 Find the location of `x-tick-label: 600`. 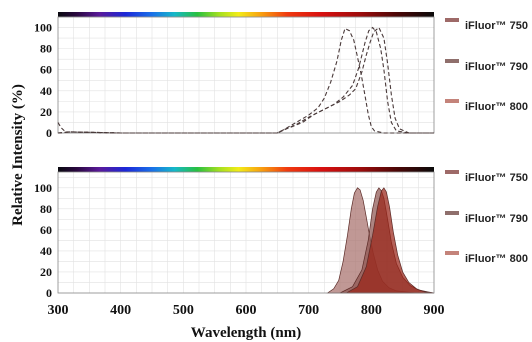

x-tick-label: 600 is located at coordinates (246, 310).